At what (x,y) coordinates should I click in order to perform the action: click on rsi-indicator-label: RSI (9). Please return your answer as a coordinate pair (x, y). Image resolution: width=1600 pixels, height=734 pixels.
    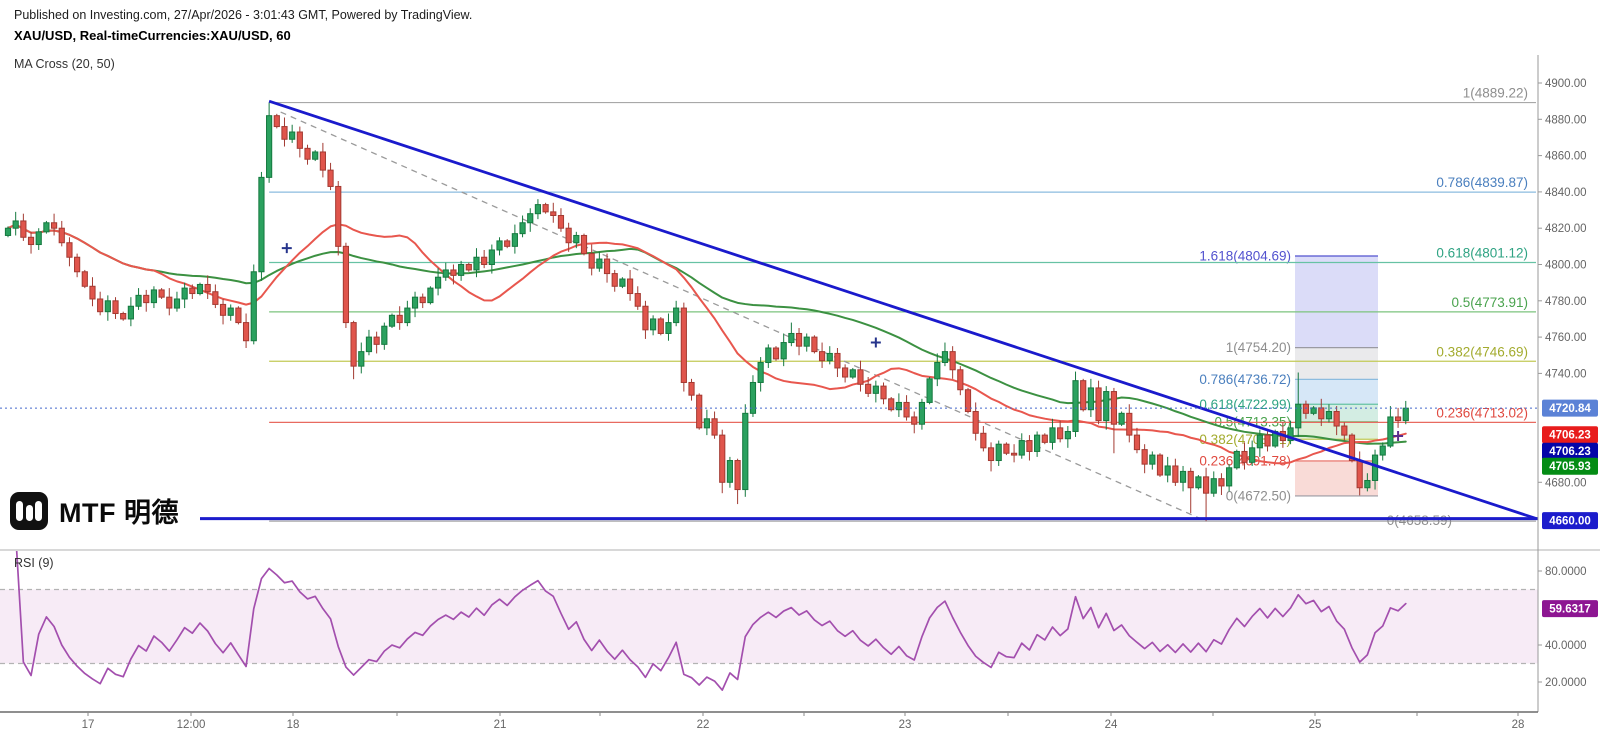
    Looking at the image, I should click on (34, 563).